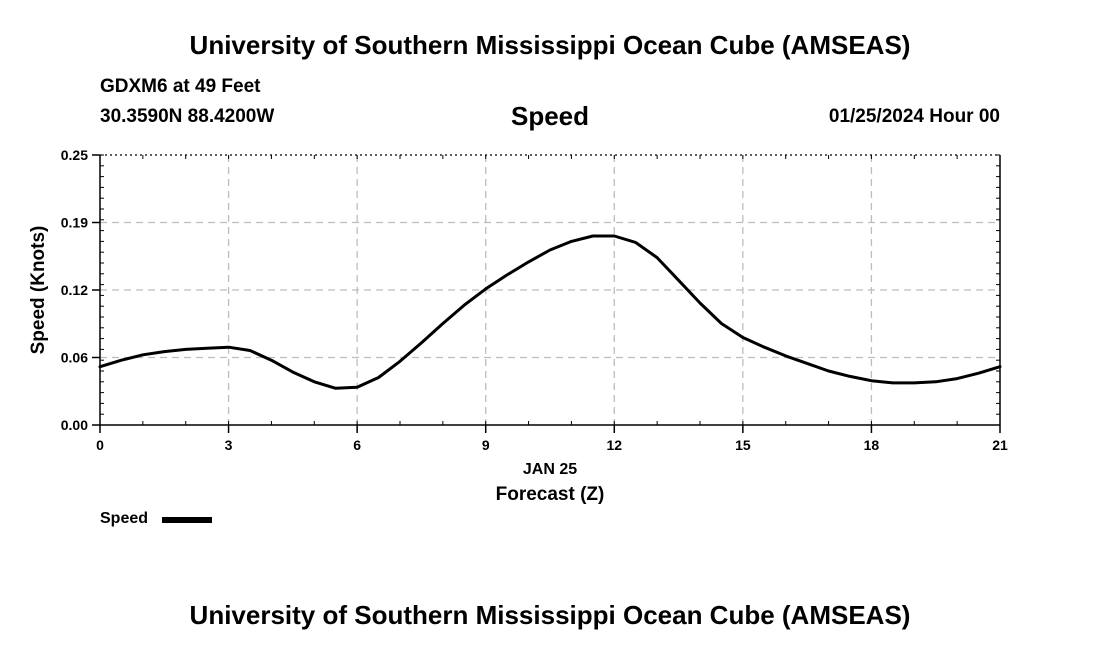 Image resolution: width=1100 pixels, height=650 pixels. I want to click on x-tick-label: 9, so click(486, 445).